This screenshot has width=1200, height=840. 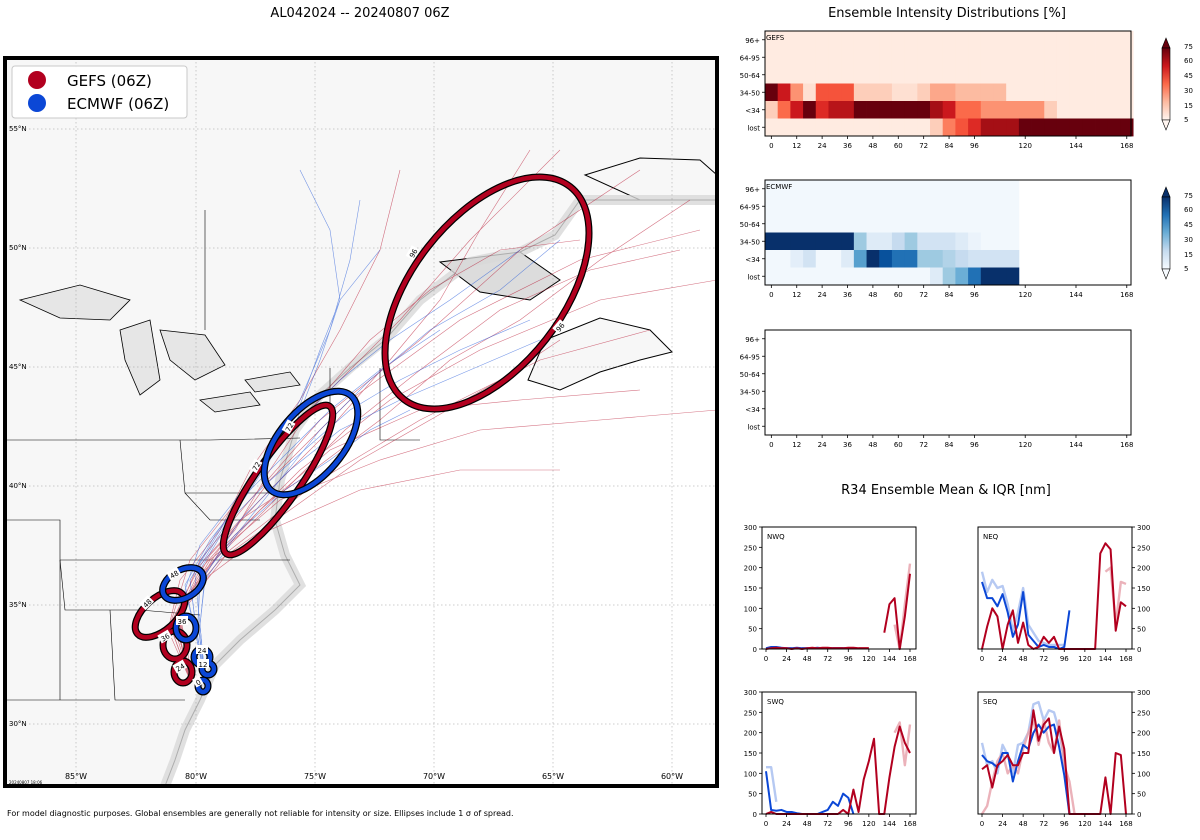 I want to click on r34-x-label: 96, so click(x=1064, y=824).